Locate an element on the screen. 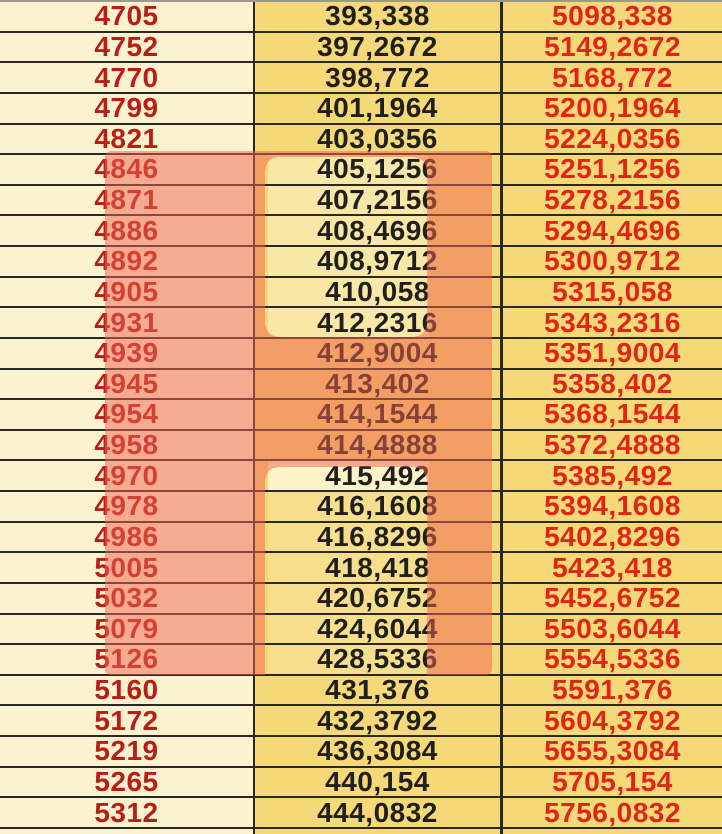 This screenshot has width=722, height=834. cell-c3: 5705,154 is located at coordinates (611, 782).